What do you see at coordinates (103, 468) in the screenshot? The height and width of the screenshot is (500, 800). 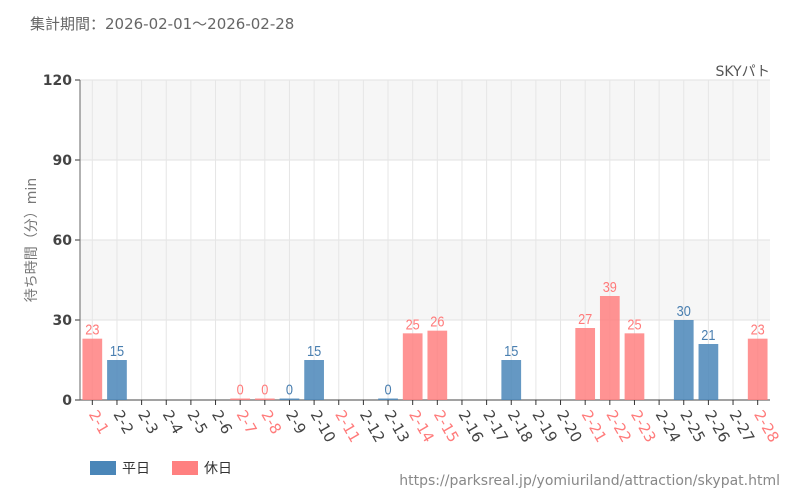 I see `weekday-swatch` at bounding box center [103, 468].